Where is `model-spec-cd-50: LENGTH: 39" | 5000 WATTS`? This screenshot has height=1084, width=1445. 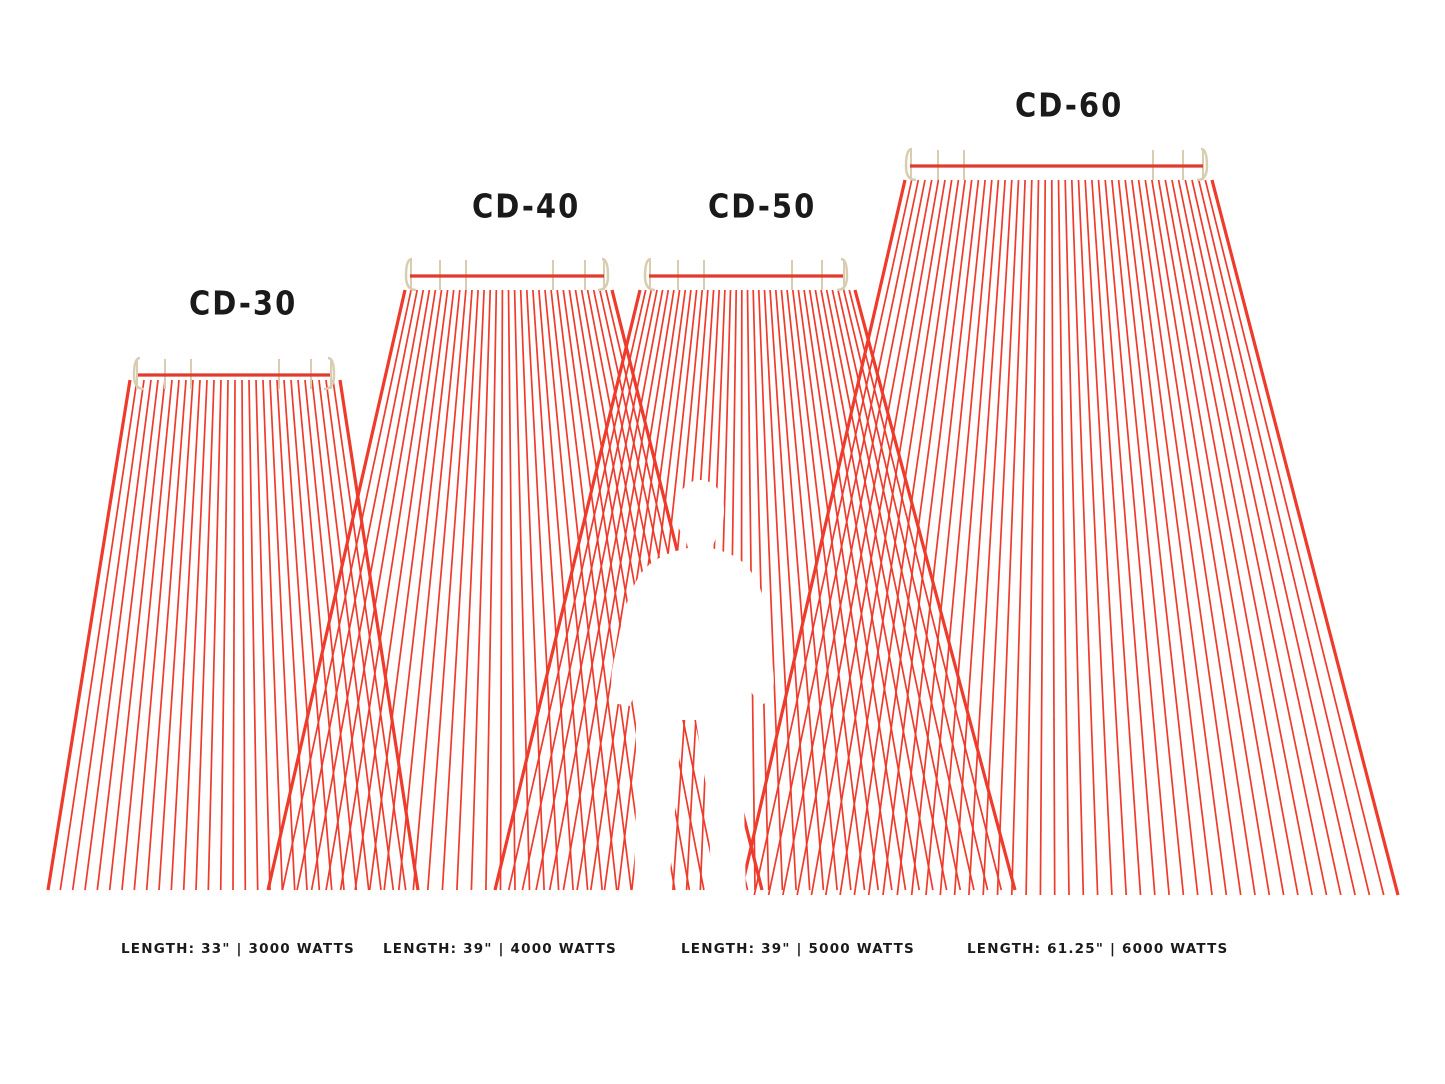 model-spec-cd-50: LENGTH: 39" | 5000 WATTS is located at coordinates (798, 949).